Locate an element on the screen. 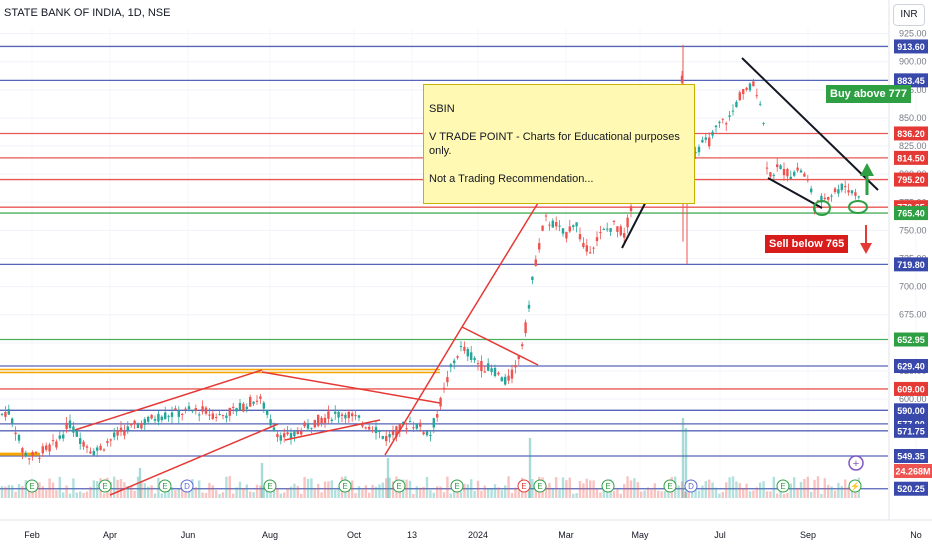  y-tick-label: 750.00 is located at coordinates (913, 230).